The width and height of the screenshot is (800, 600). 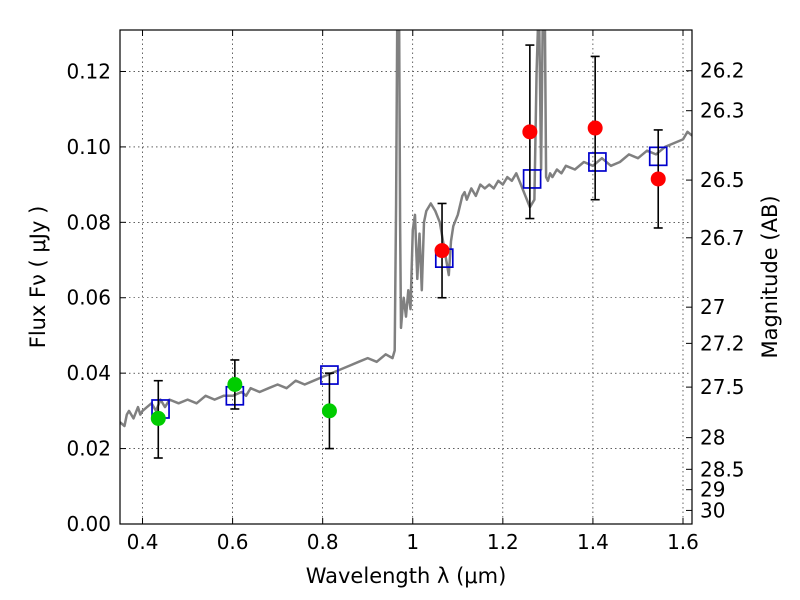 I want to click on y-tick-label: 0.06, so click(x=88, y=298).